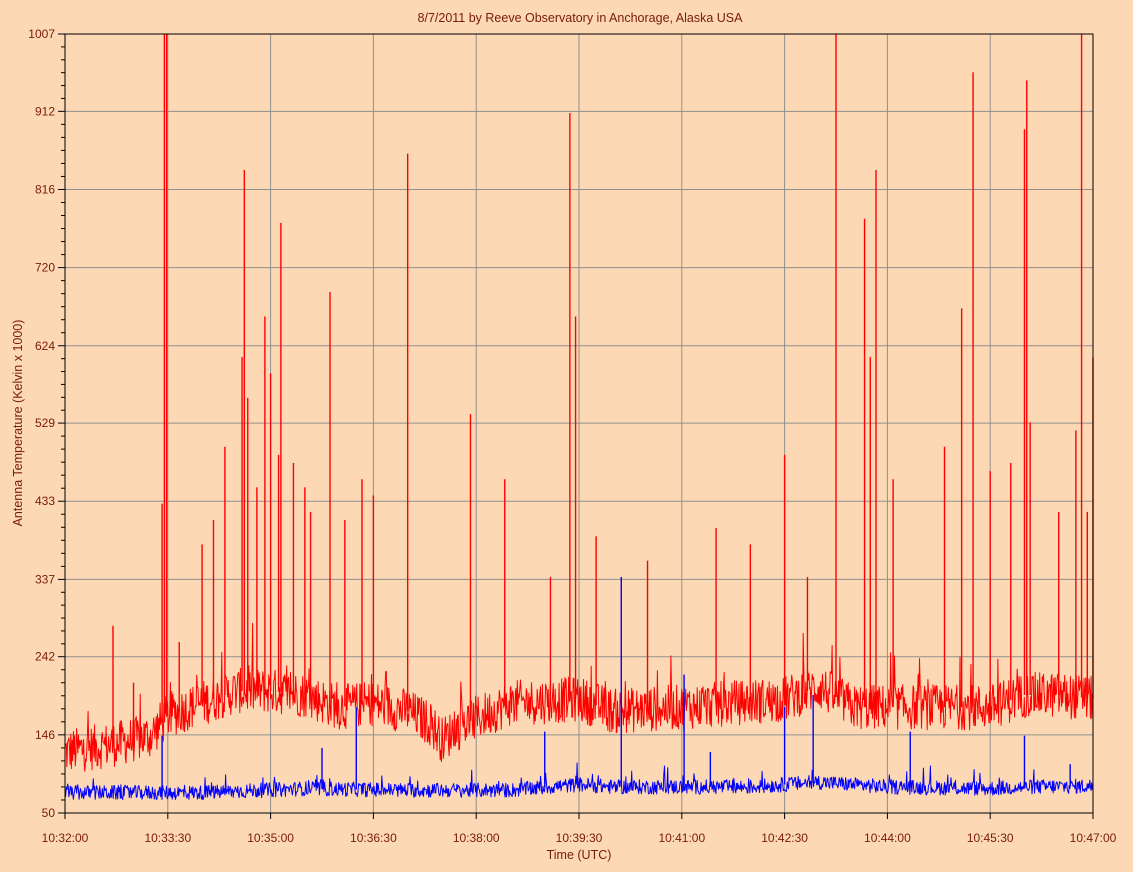 The image size is (1133, 872). What do you see at coordinates (1093, 838) in the screenshot?
I see `x-tick-label: 10:47:00` at bounding box center [1093, 838].